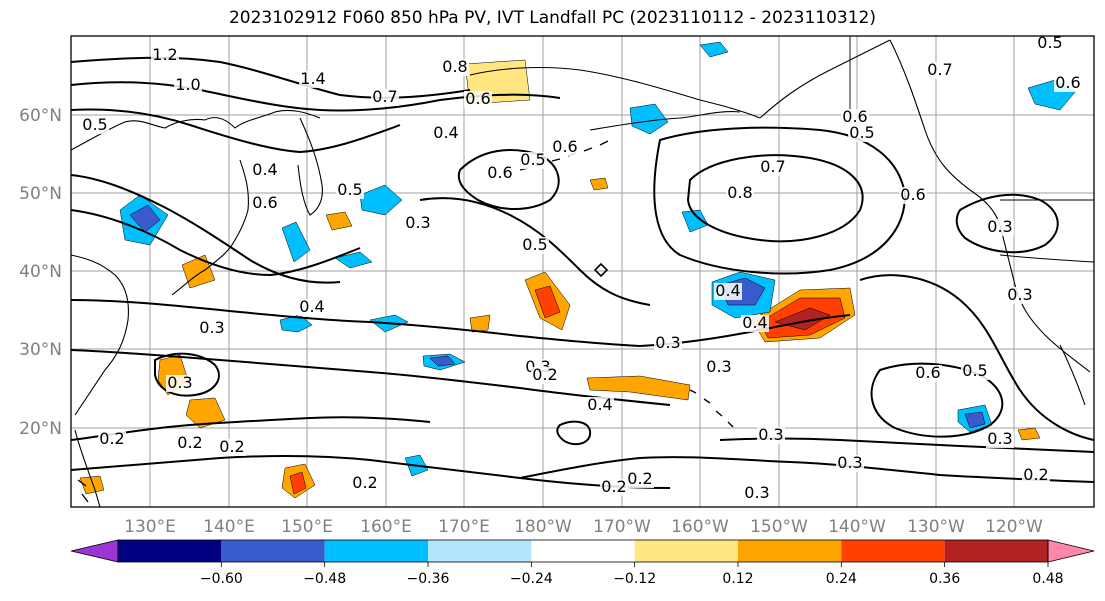 The image size is (1105, 601). I want to click on colorbar-tick-label: −0.36, so click(428, 579).